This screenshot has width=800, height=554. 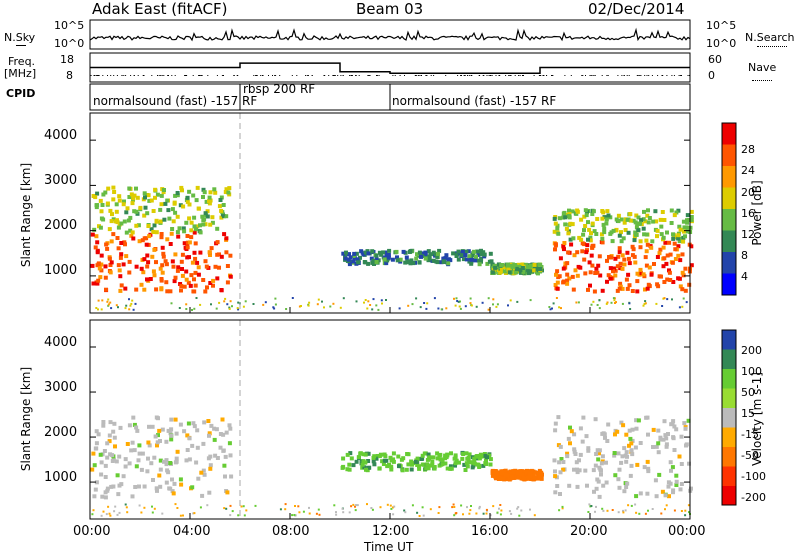 I want to click on xtick: 00:00, so click(x=92, y=531).